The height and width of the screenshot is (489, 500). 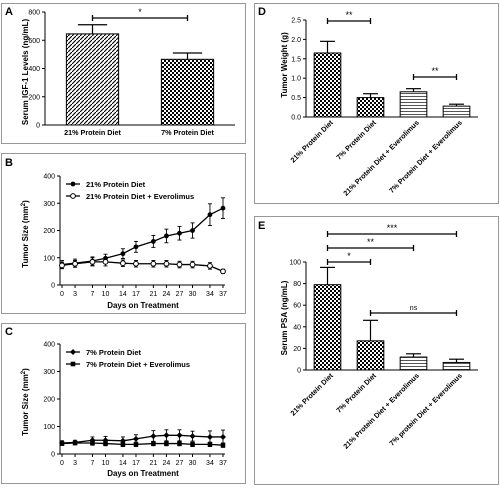 What do you see at coordinates (143, 473) in the screenshot?
I see `panel-c-xlabel: Days on Treatment` at bounding box center [143, 473].